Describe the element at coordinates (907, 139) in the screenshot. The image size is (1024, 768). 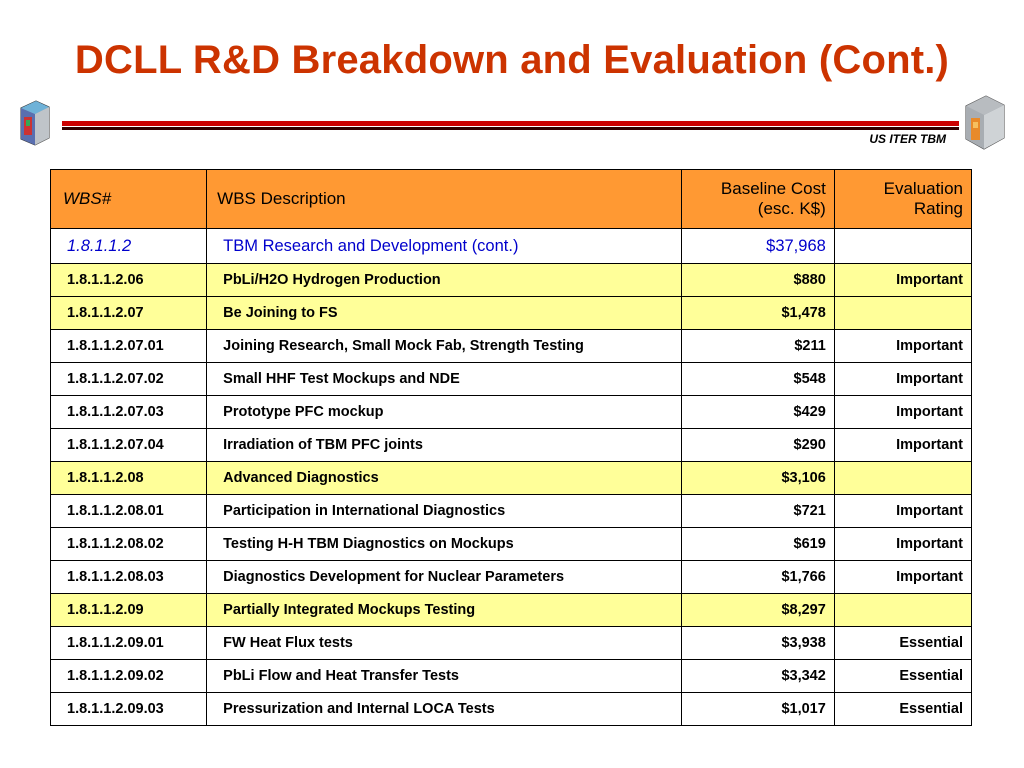
I see `slide-subtitle: US ITER TBM` at that location.